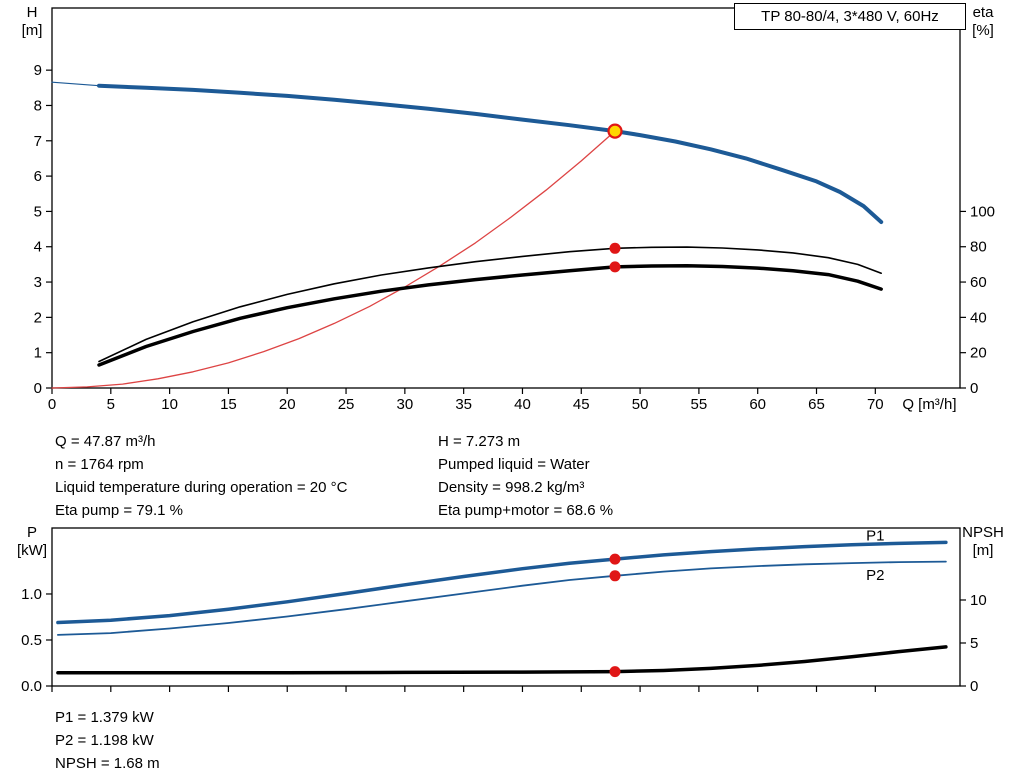  What do you see at coordinates (511, 487) in the screenshot?
I see `info-line-density: Density = 998.2 kg/m³` at bounding box center [511, 487].